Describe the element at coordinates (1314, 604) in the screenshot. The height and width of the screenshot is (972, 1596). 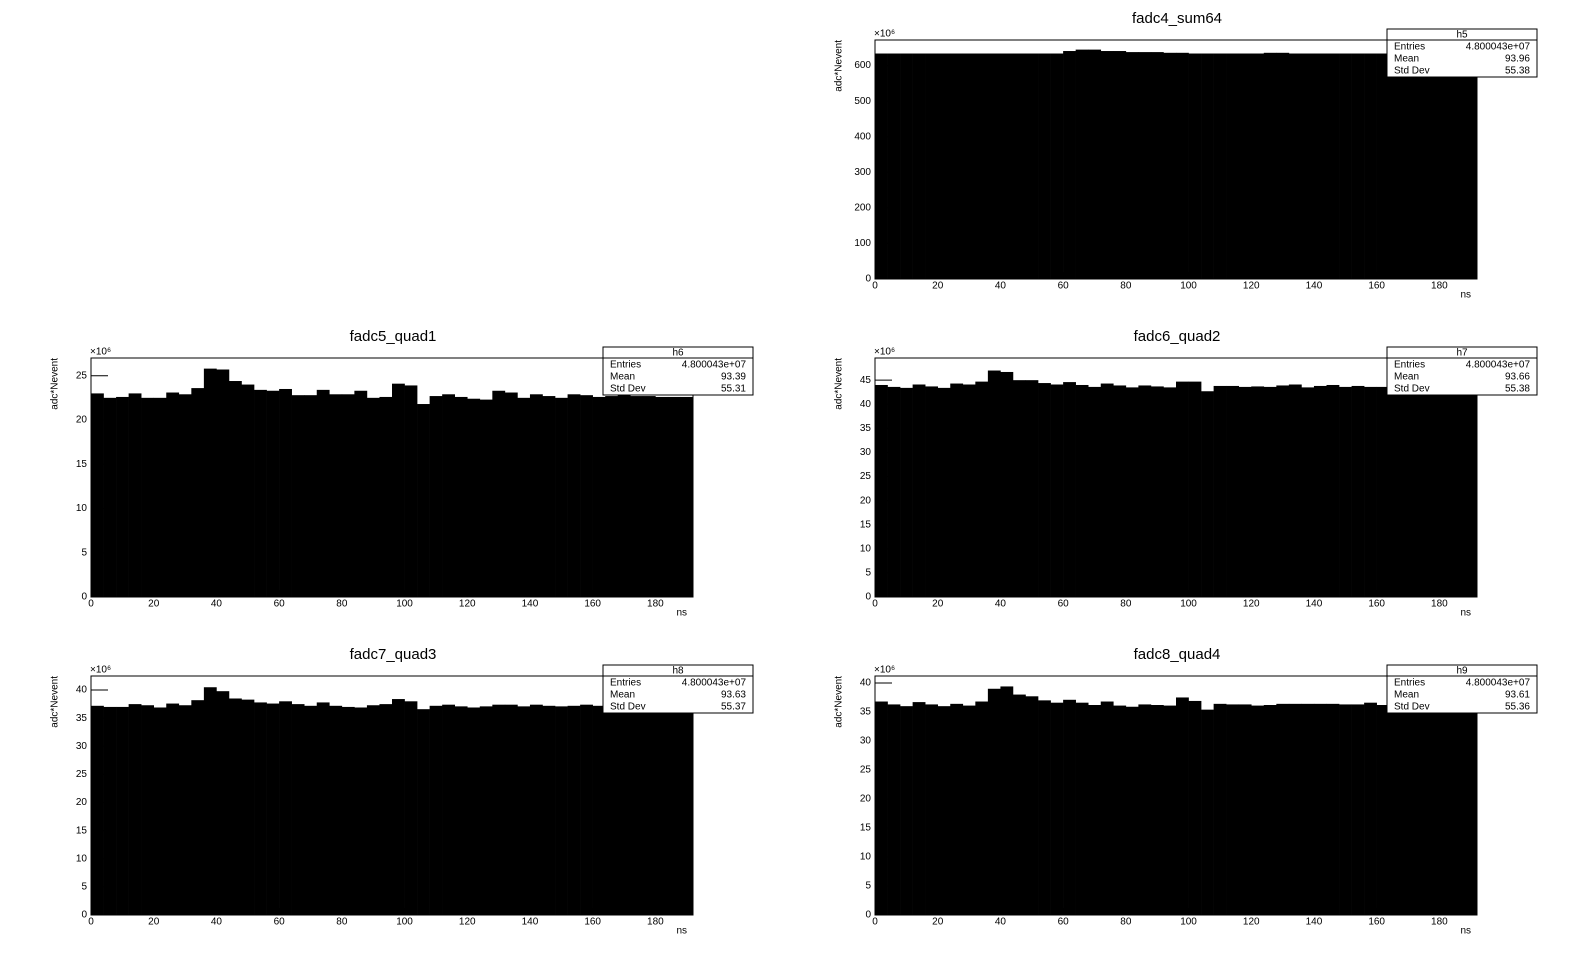
I see `x-tick-label: 140` at that location.